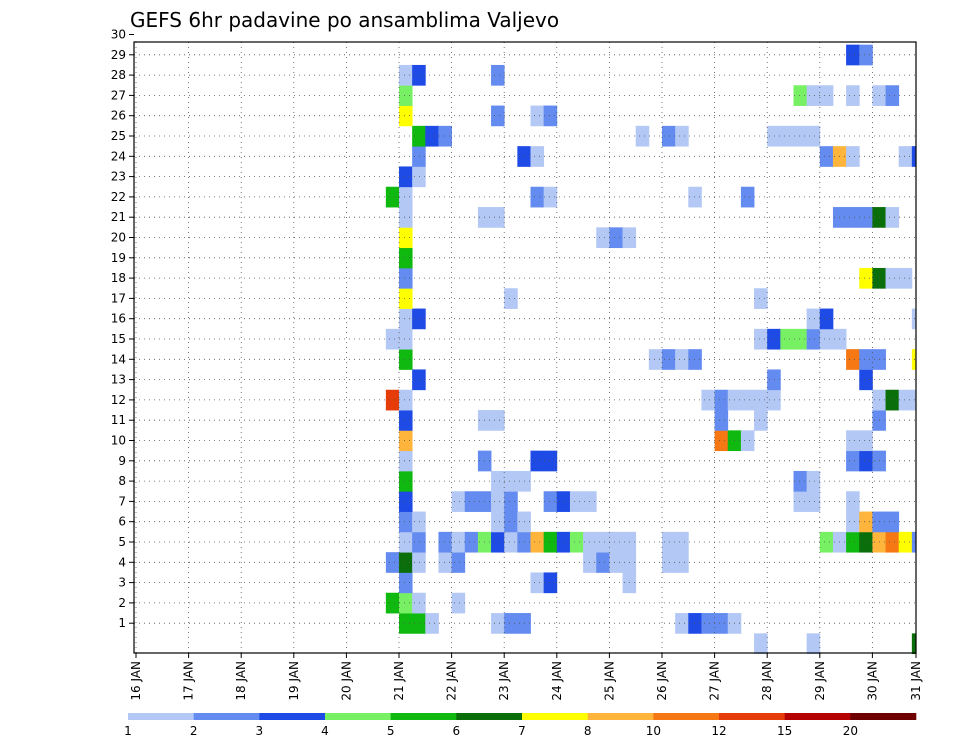 The height and width of the screenshot is (742, 960). What do you see at coordinates (118, 197) in the screenshot?
I see `y-tick-label: 22` at bounding box center [118, 197].